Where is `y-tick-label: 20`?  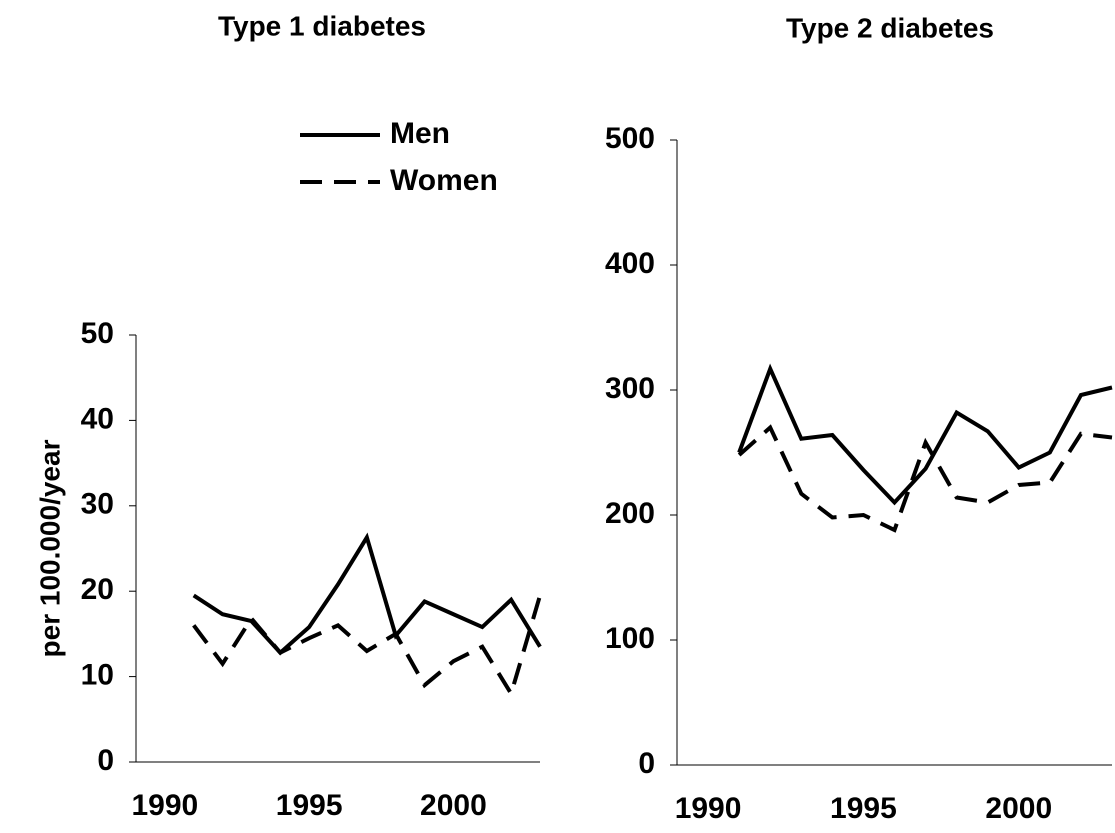
y-tick-label: 20 is located at coordinates (97, 589).